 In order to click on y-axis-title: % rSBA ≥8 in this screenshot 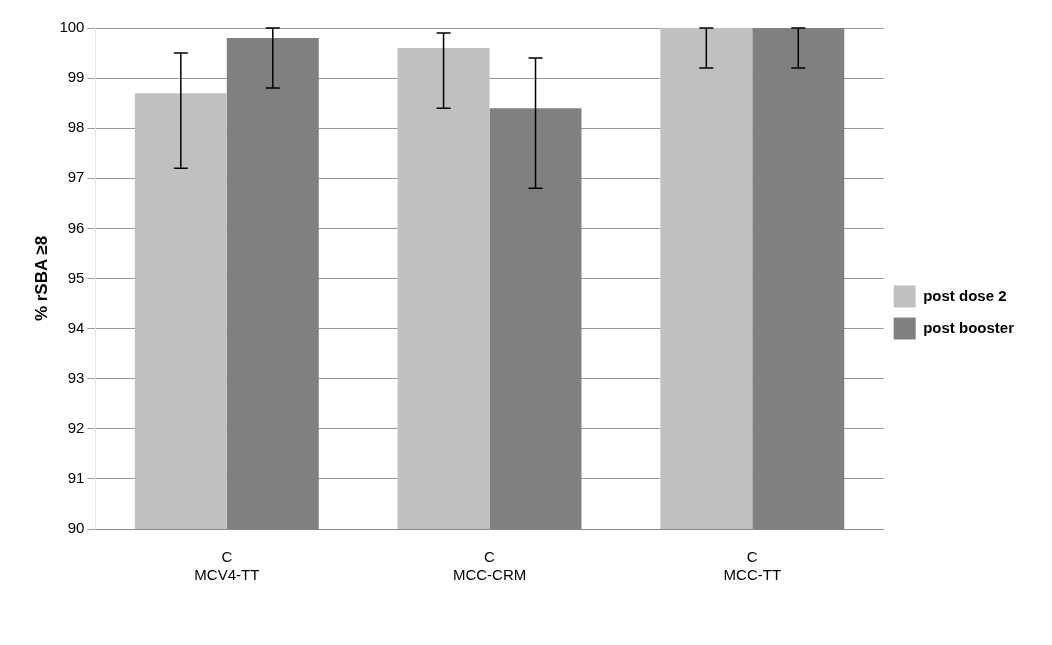, I will do `click(41, 278)`.